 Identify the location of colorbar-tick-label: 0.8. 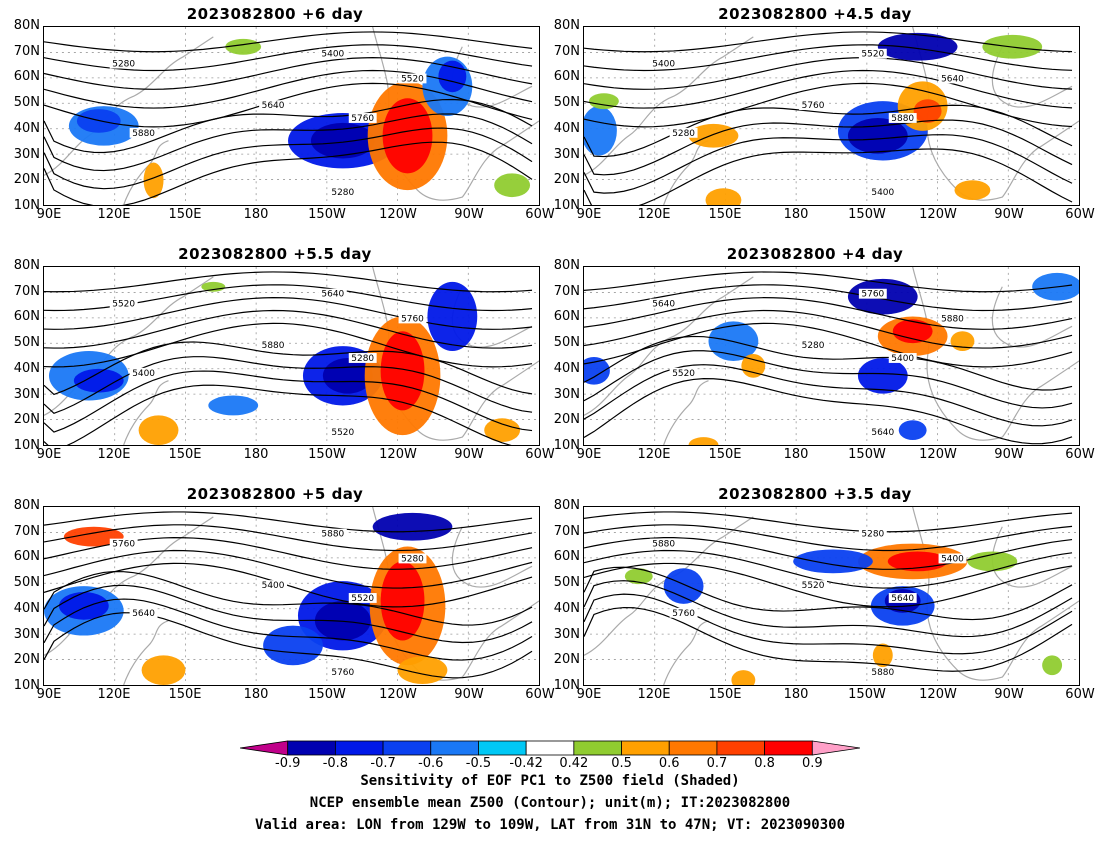
(764, 763).